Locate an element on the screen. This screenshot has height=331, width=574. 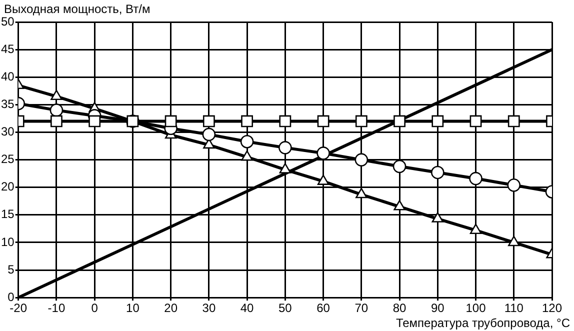
y-tick-label: 5 is located at coordinates (11, 269).